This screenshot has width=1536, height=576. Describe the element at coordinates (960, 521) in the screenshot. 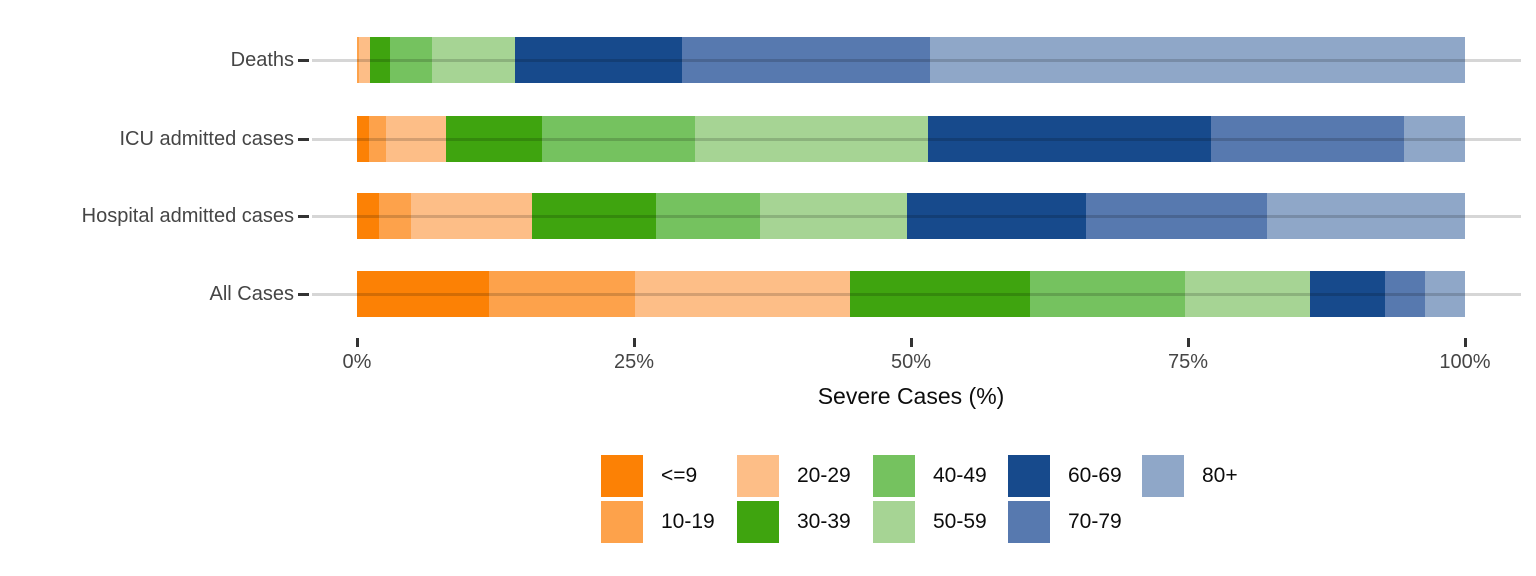

I see `legend-label: 50-59` at that location.